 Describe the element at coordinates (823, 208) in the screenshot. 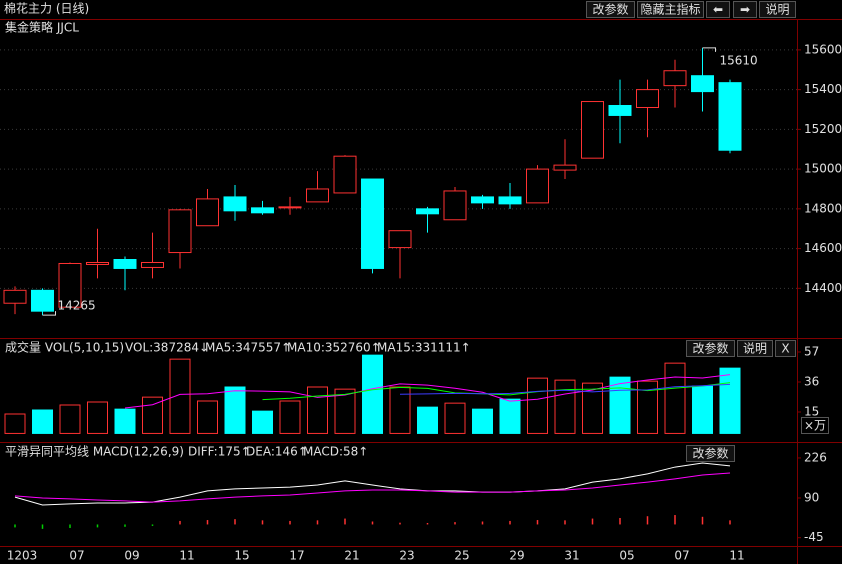

I see `y-tick-label: 14800` at that location.